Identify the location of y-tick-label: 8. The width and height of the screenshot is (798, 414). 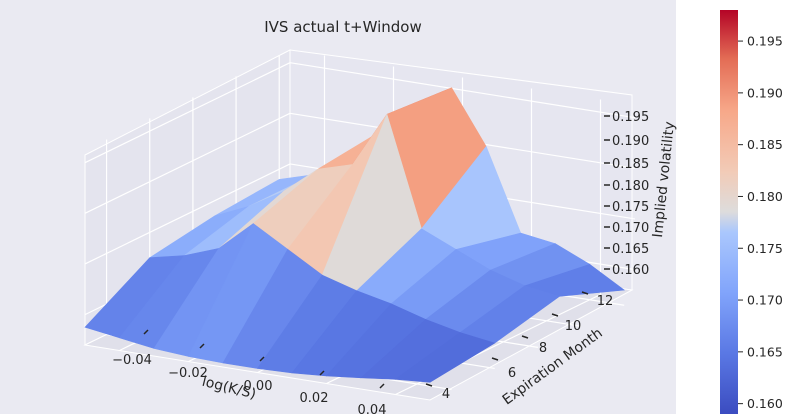
(543, 348).